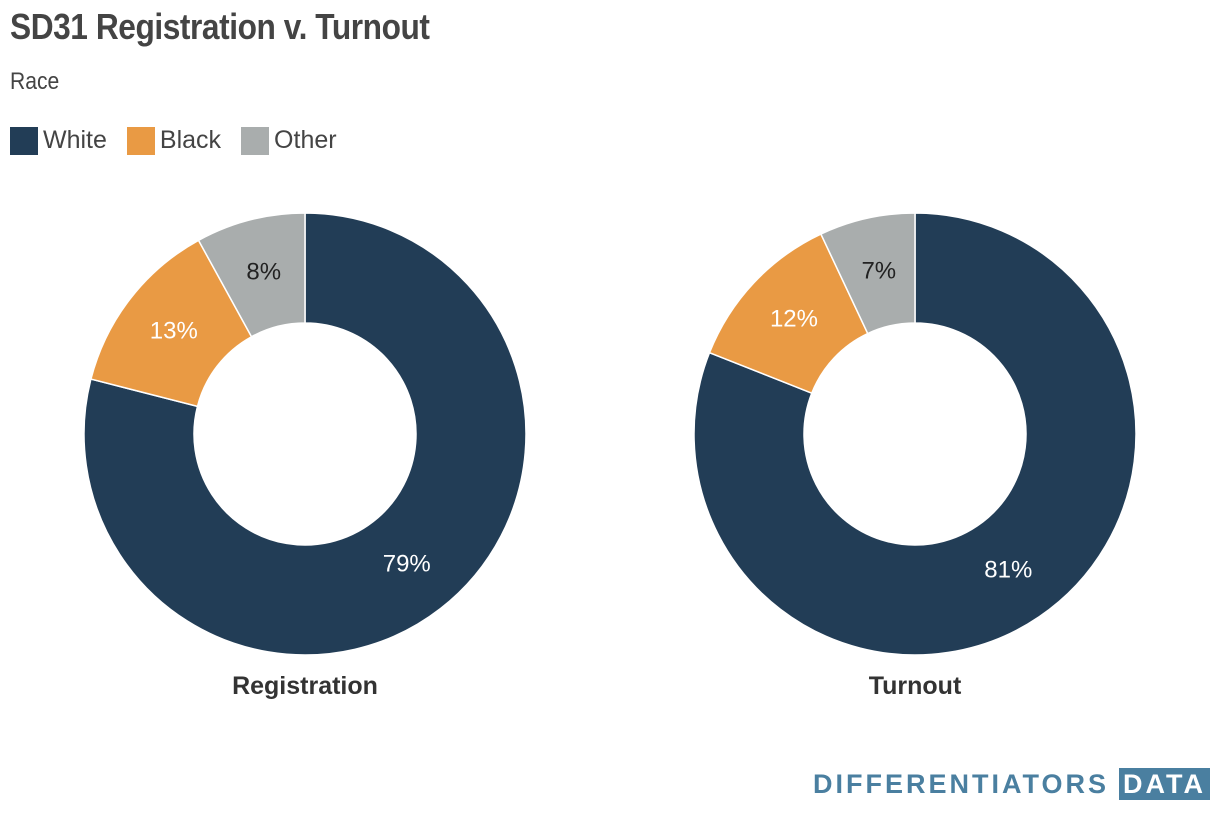 This screenshot has width=1220, height=818. I want to click on chart-subtitle: Race, so click(35, 81).